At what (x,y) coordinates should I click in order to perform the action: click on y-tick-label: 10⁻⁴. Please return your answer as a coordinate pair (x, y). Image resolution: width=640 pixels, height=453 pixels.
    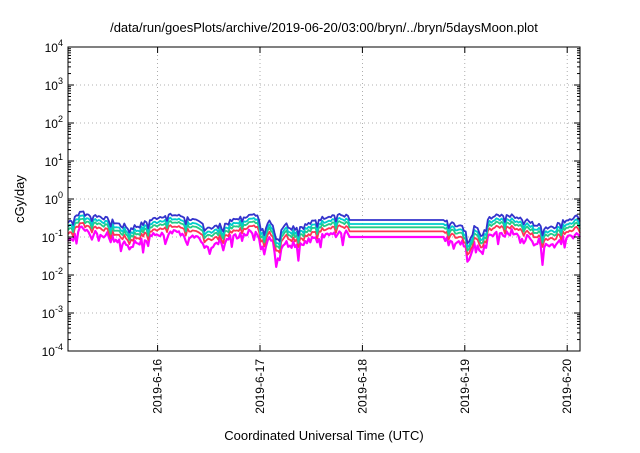
    Looking at the image, I should click on (52, 350).